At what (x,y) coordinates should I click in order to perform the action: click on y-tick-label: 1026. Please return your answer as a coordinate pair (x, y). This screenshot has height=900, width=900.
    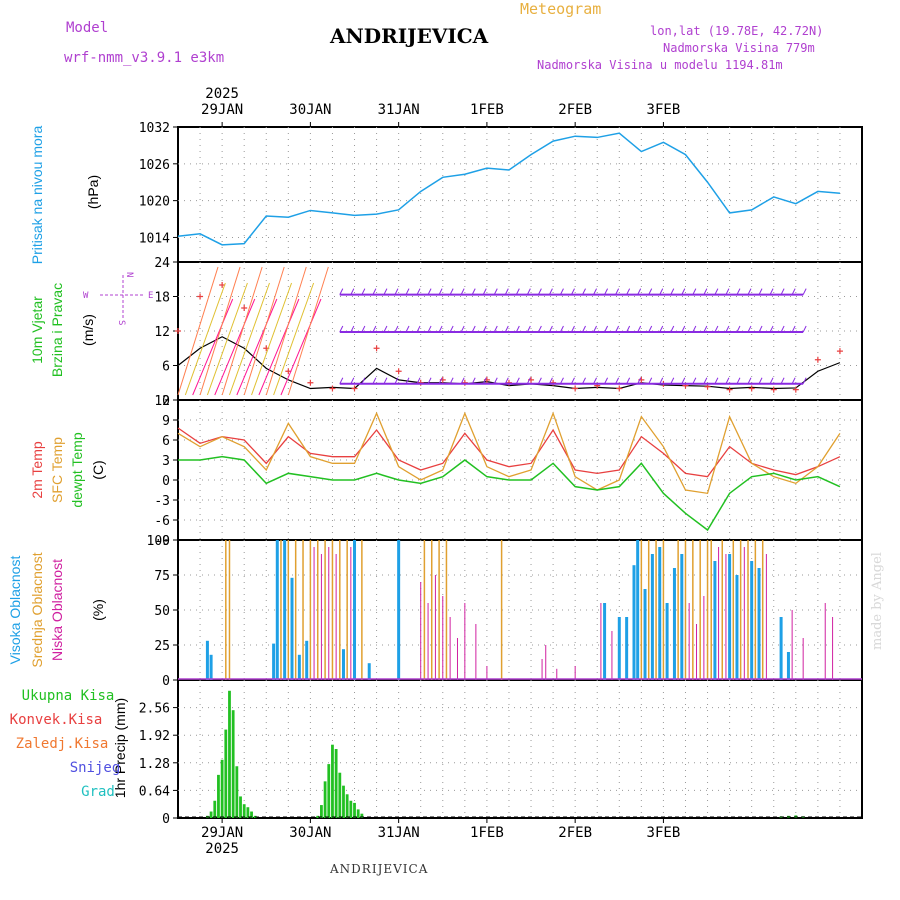
    Looking at the image, I should click on (154, 165).